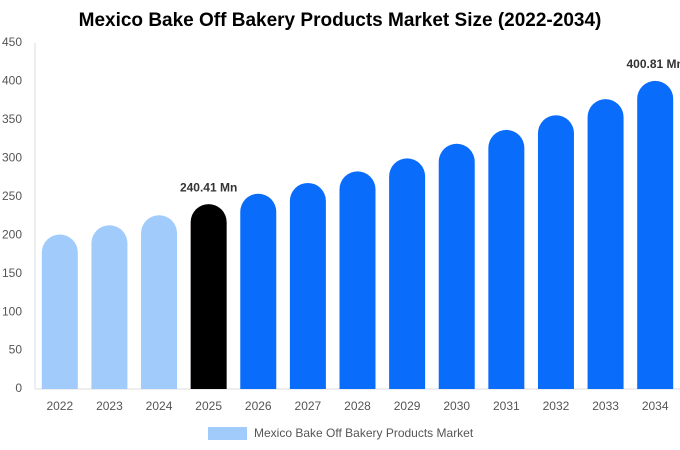 The image size is (680, 450). Describe the element at coordinates (12, 196) in the screenshot. I see `y-tick-label: 250` at that location.